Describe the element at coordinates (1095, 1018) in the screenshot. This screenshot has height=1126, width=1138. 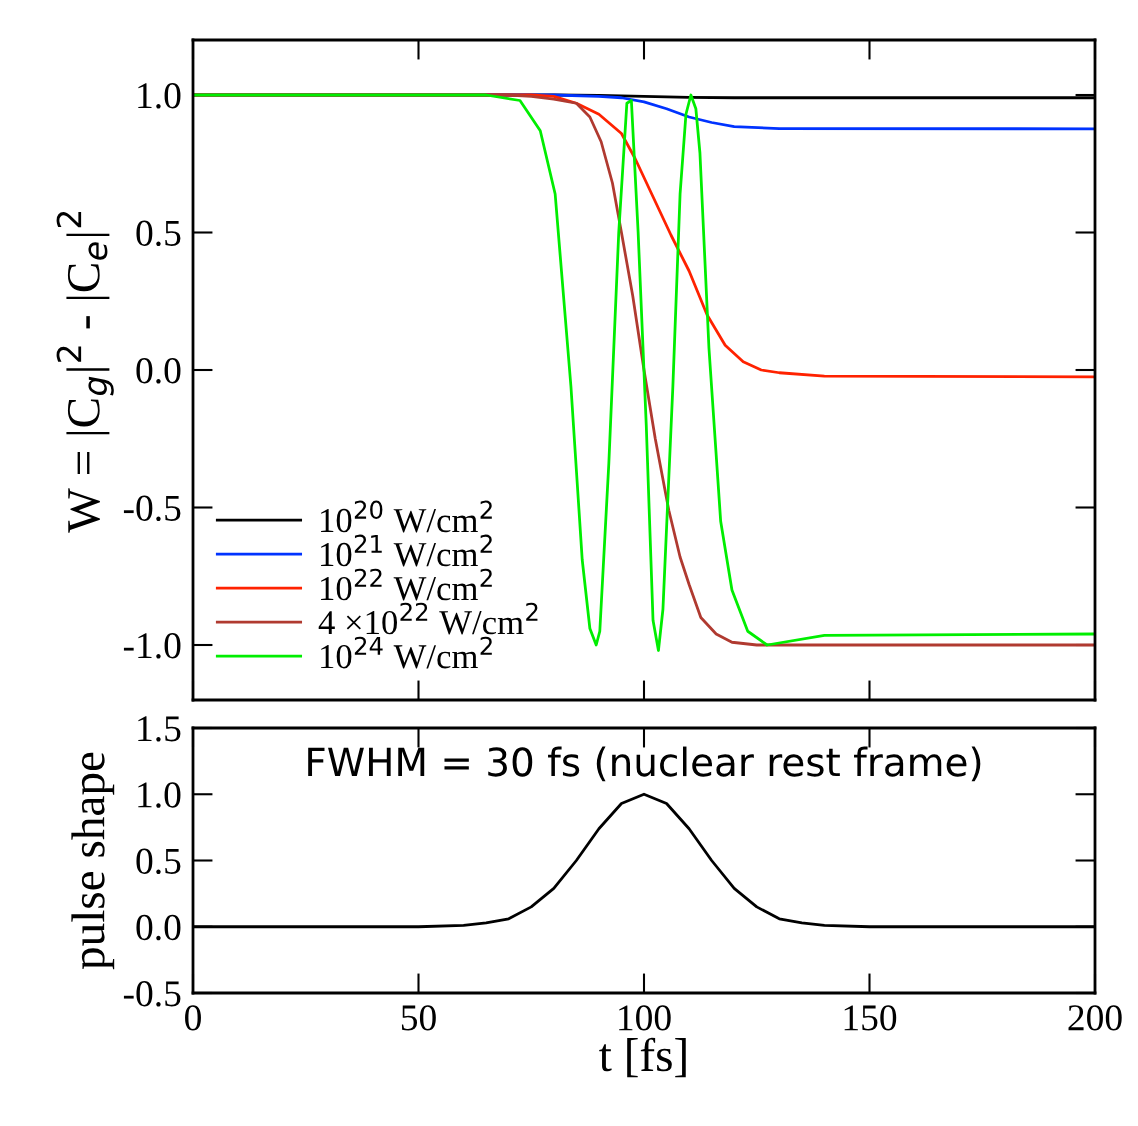
I see `x-tick-label: 200` at that location.